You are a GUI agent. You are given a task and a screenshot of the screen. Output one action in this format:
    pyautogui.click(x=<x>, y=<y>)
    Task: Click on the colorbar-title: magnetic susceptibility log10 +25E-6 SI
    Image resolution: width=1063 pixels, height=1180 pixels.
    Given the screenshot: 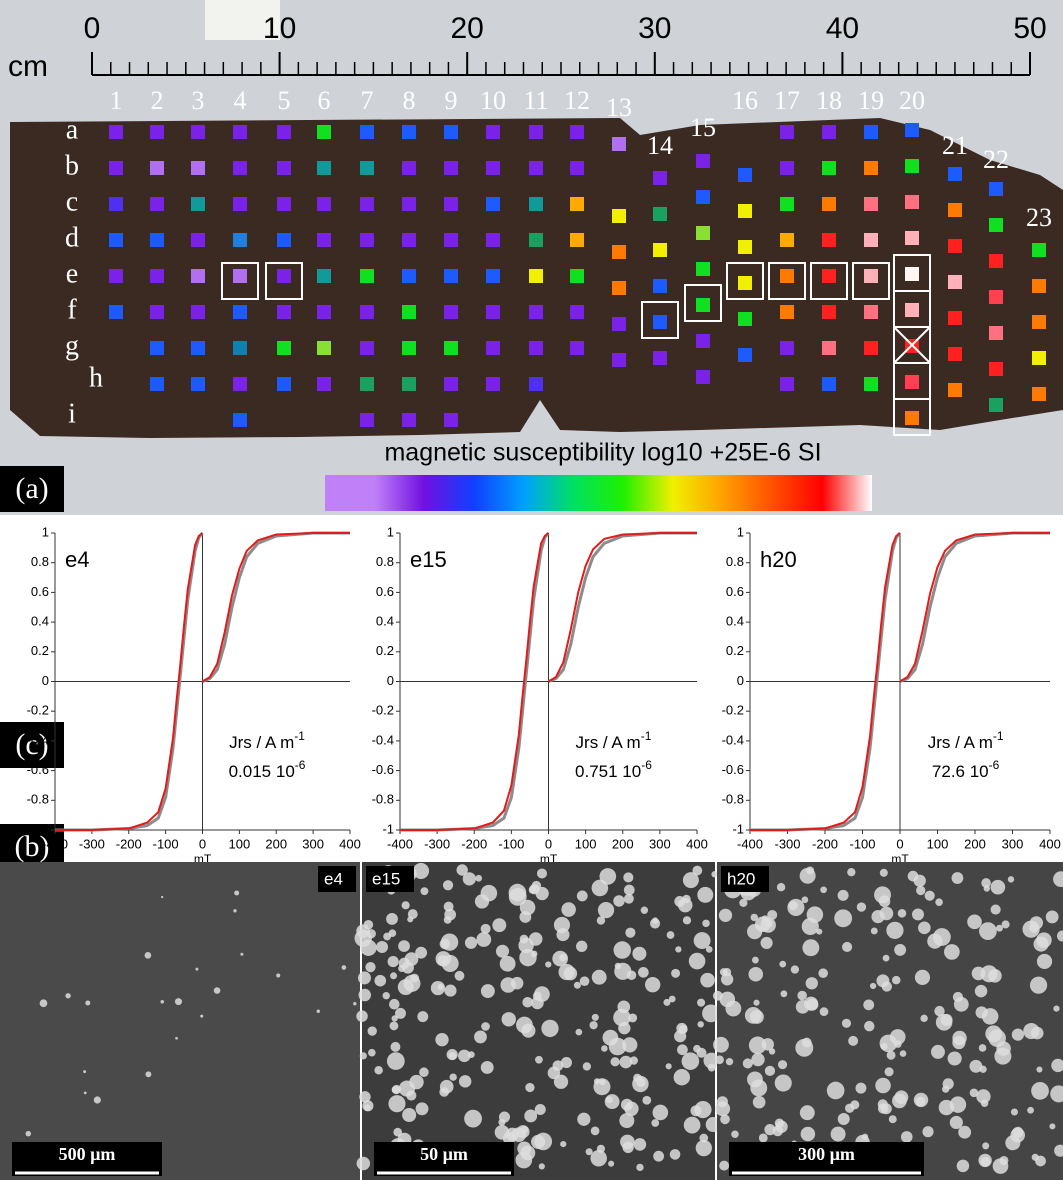 What is the action you would take?
    pyautogui.click(x=602, y=453)
    